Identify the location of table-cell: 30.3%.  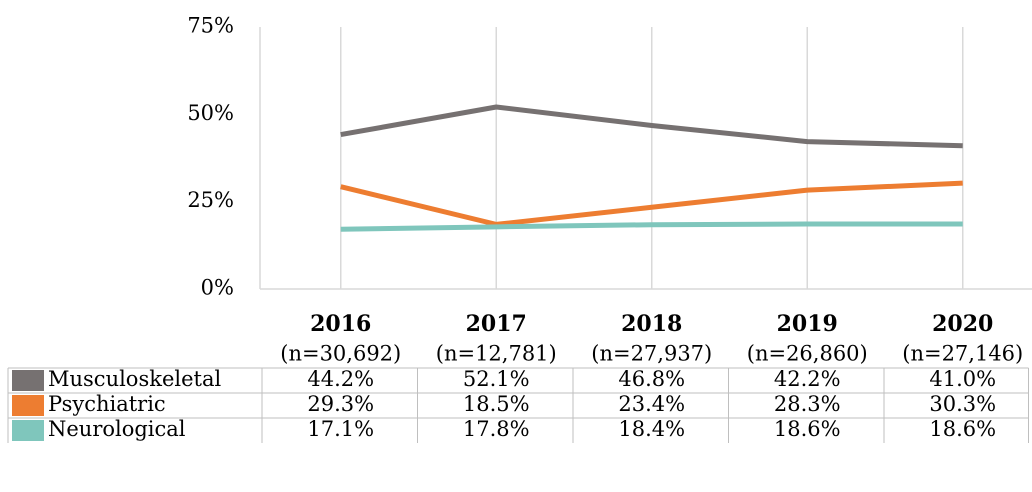
(962, 404).